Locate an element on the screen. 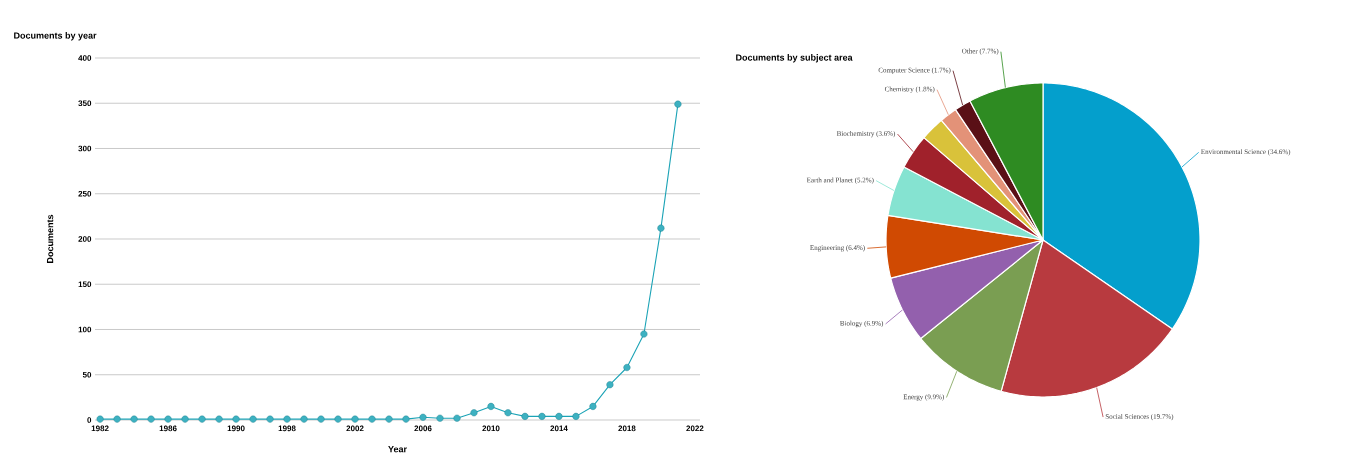 The image size is (1347, 472). x-tick-label: 2006 is located at coordinates (423, 428).